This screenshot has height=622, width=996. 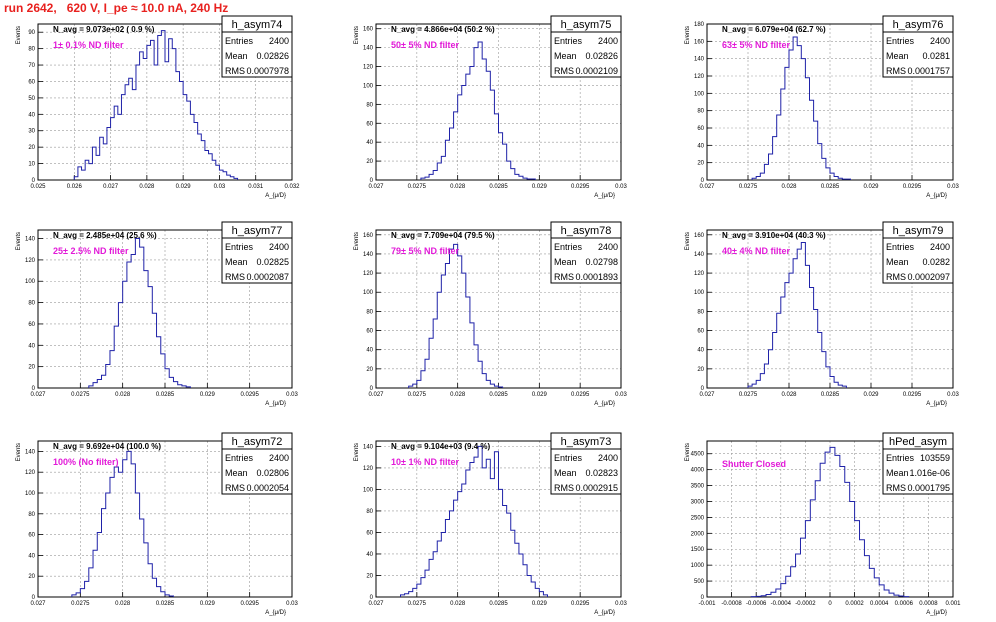 What do you see at coordinates (700, 312) in the screenshot?
I see `y-tick-label: 80` at bounding box center [700, 312].